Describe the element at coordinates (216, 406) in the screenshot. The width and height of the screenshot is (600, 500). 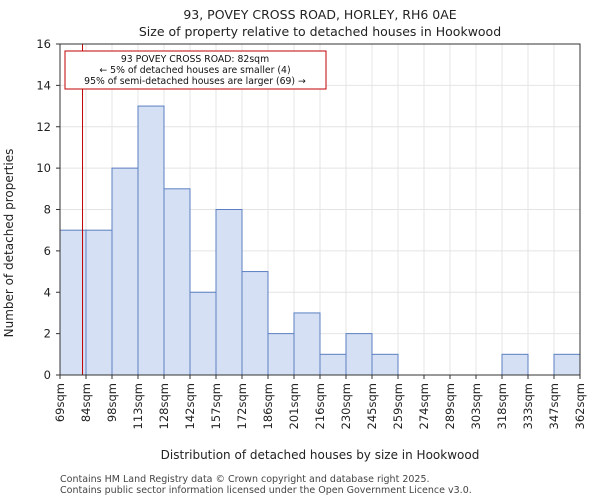
I see `x-tick-label: 157sqm` at that location.